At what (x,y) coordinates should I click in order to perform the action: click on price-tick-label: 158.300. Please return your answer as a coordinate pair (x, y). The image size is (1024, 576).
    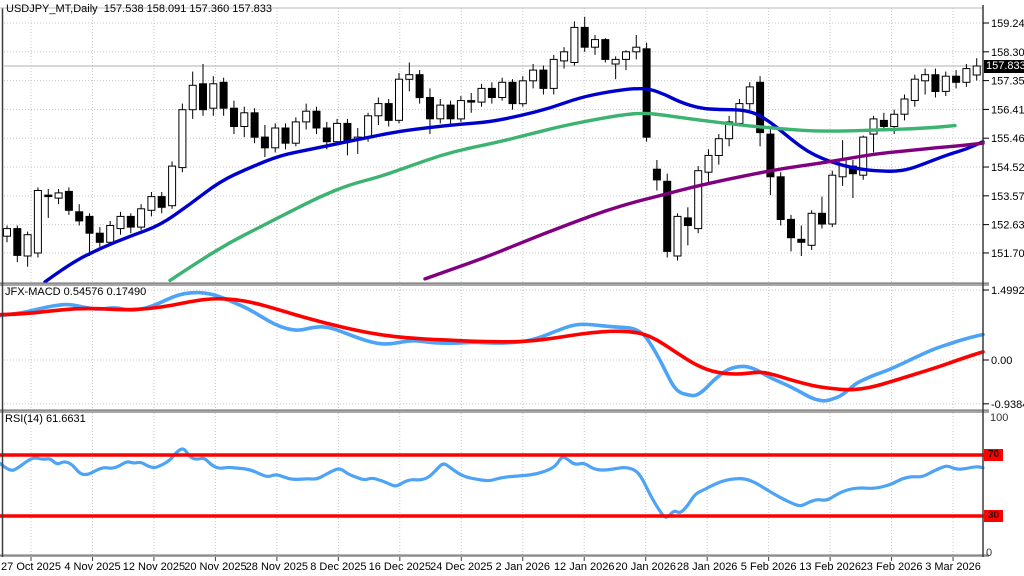
    Looking at the image, I should click on (1007, 53).